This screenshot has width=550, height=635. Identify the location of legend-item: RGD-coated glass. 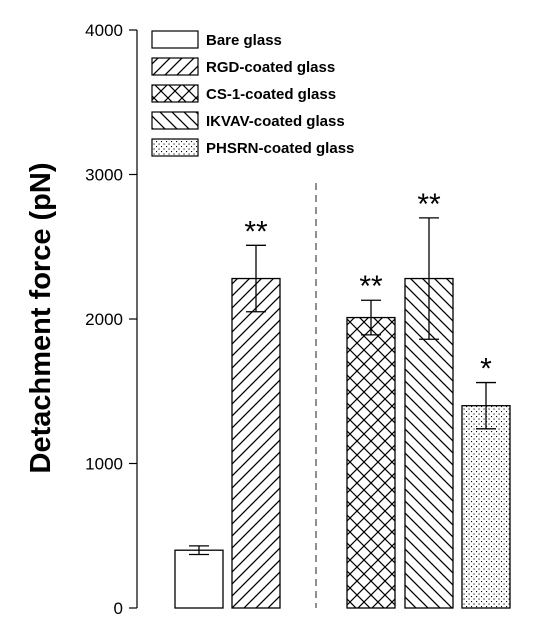
(243, 66).